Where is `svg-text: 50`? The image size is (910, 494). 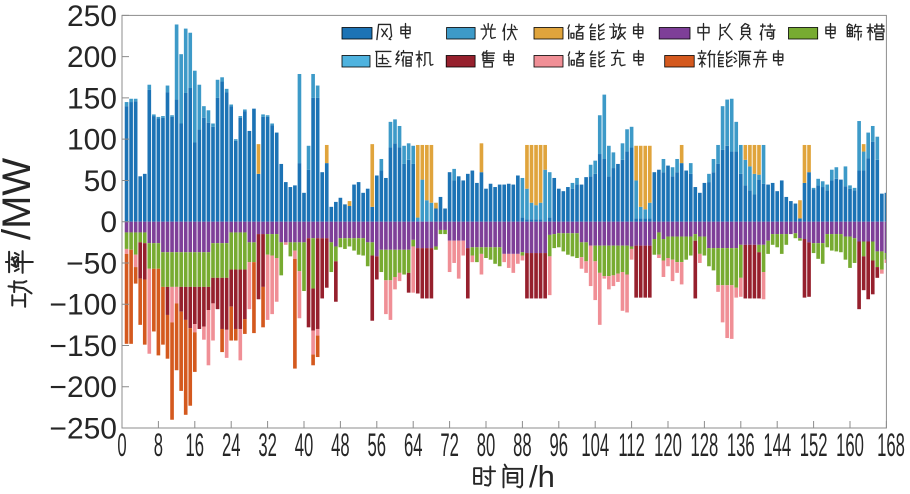 svg-text: 50 is located at coordinates (100, 181).